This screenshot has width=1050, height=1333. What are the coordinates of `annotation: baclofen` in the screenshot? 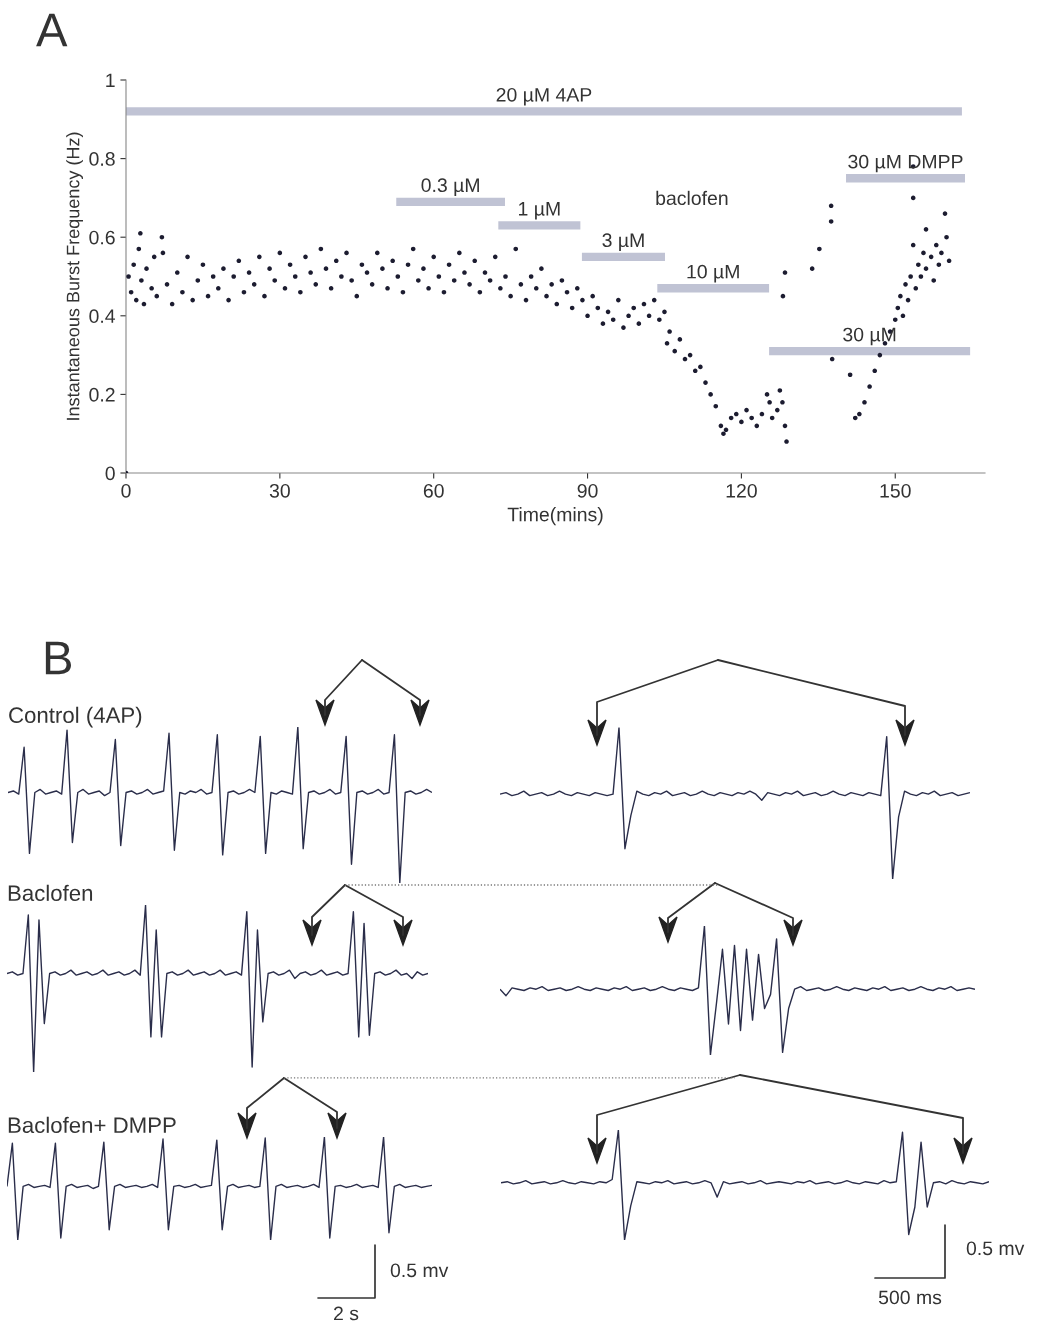 It's located at (692, 198).